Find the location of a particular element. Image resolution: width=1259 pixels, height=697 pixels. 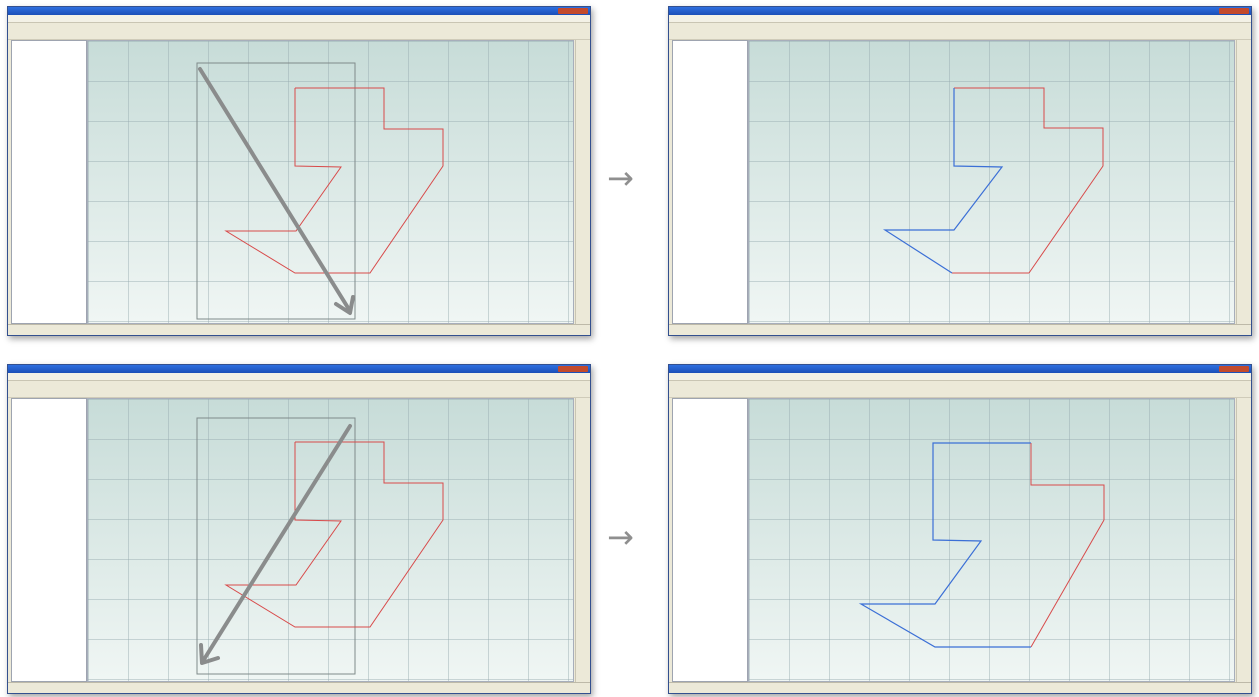

polyline-unselected-right is located at coordinates (1029, 180).